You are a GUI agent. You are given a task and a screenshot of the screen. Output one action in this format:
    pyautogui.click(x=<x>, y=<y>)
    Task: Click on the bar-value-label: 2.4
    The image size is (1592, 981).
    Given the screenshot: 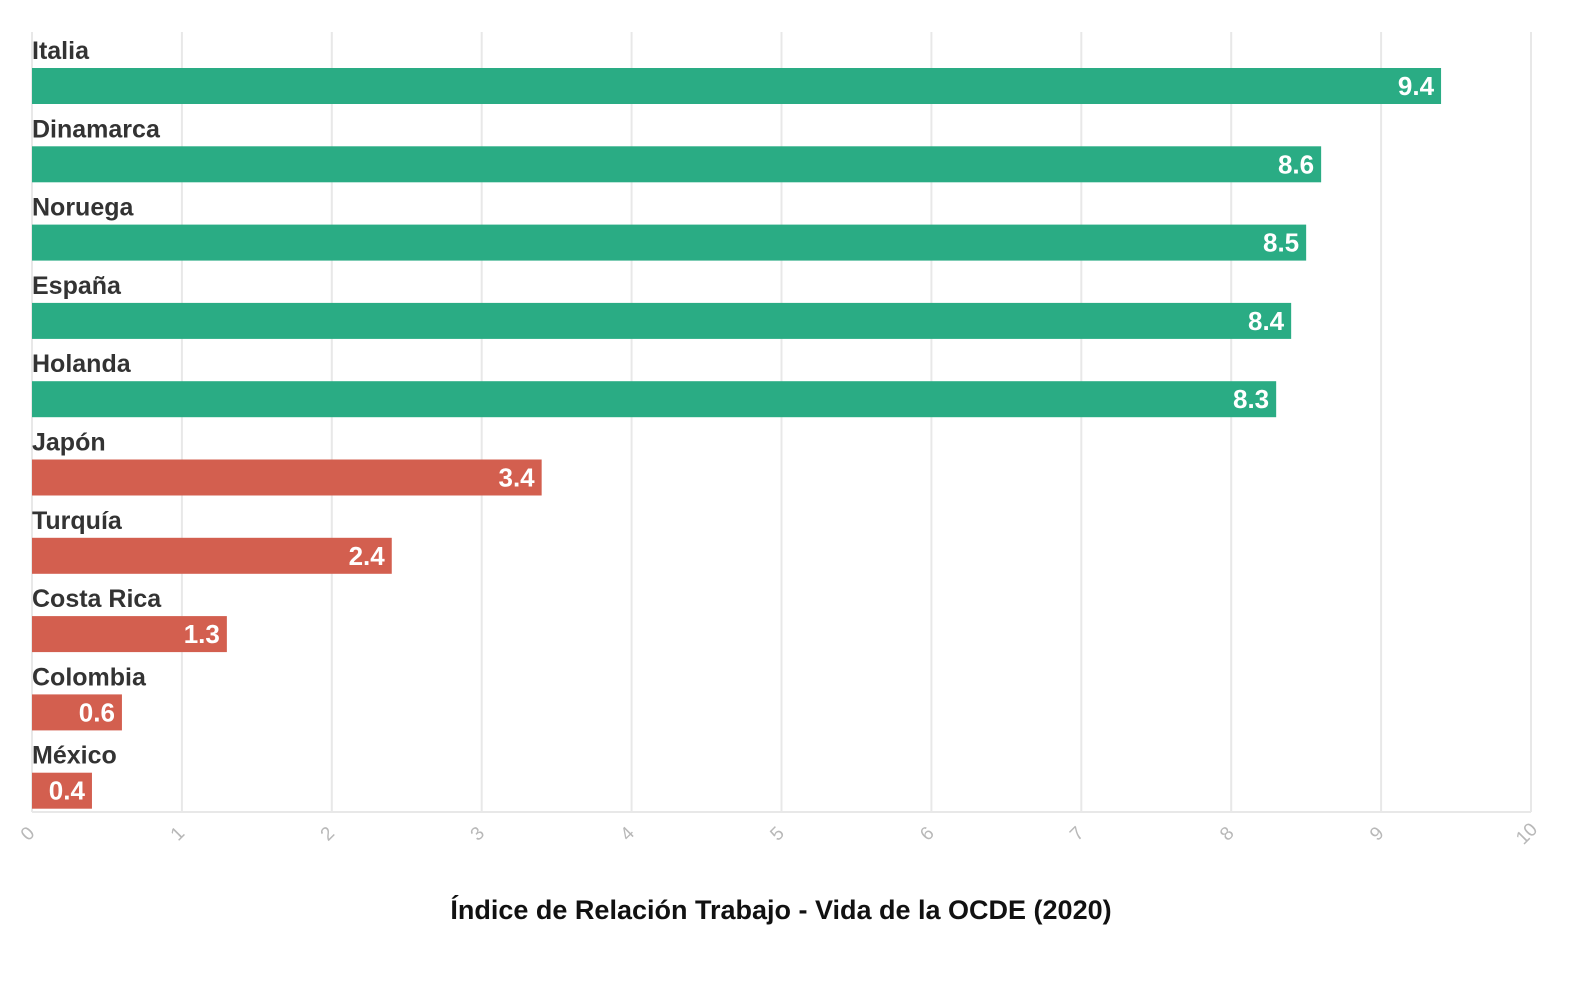 What is the action you would take?
    pyautogui.click(x=367, y=556)
    